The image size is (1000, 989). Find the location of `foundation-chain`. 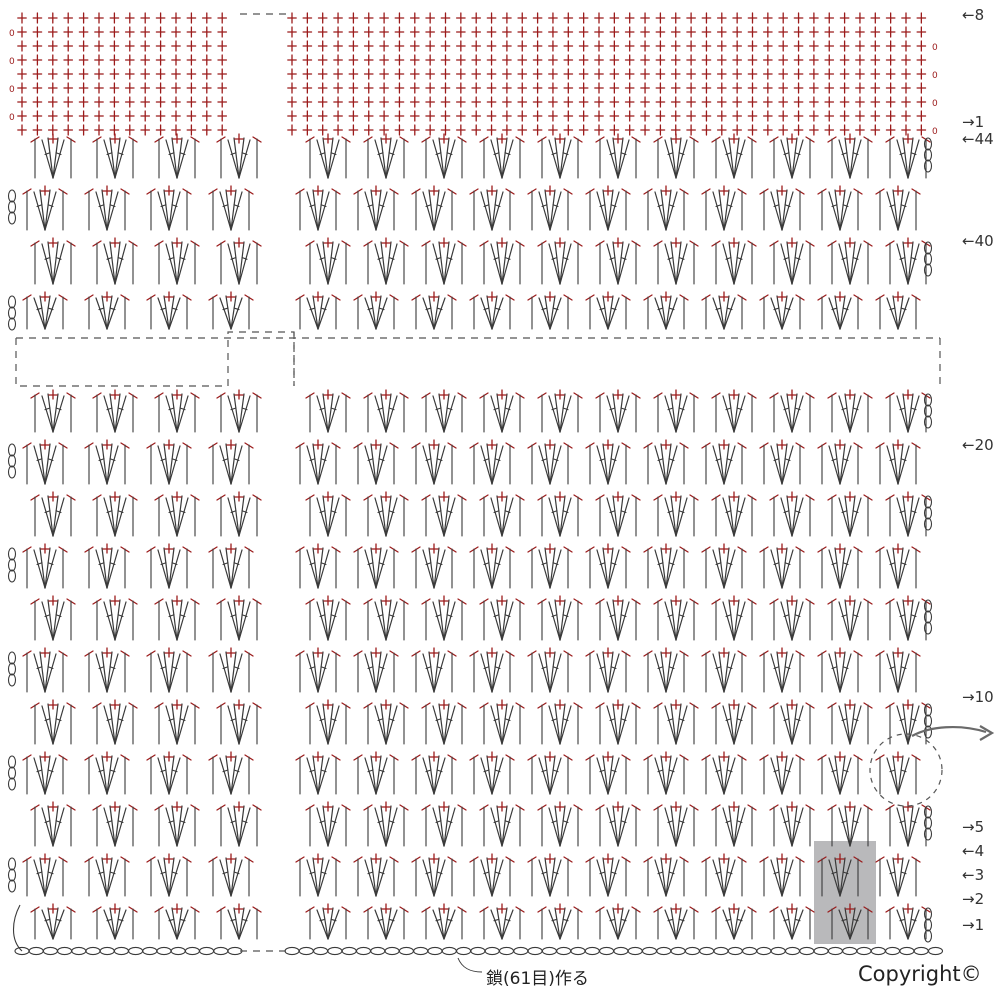

foundation-chain is located at coordinates (478, 938).